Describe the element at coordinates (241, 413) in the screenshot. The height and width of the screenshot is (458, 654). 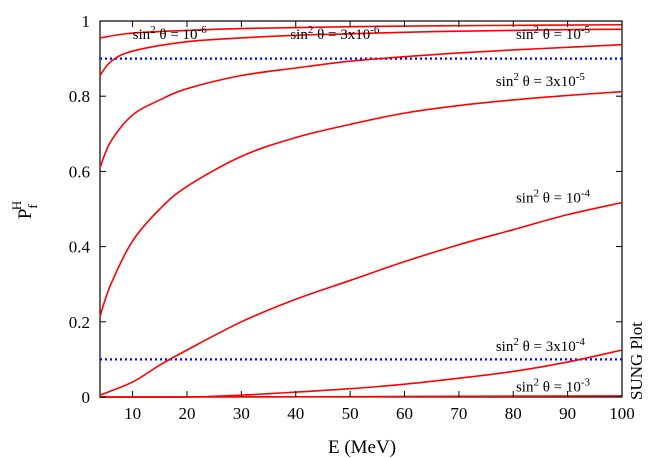
I see `x-tick-label: 30` at that location.